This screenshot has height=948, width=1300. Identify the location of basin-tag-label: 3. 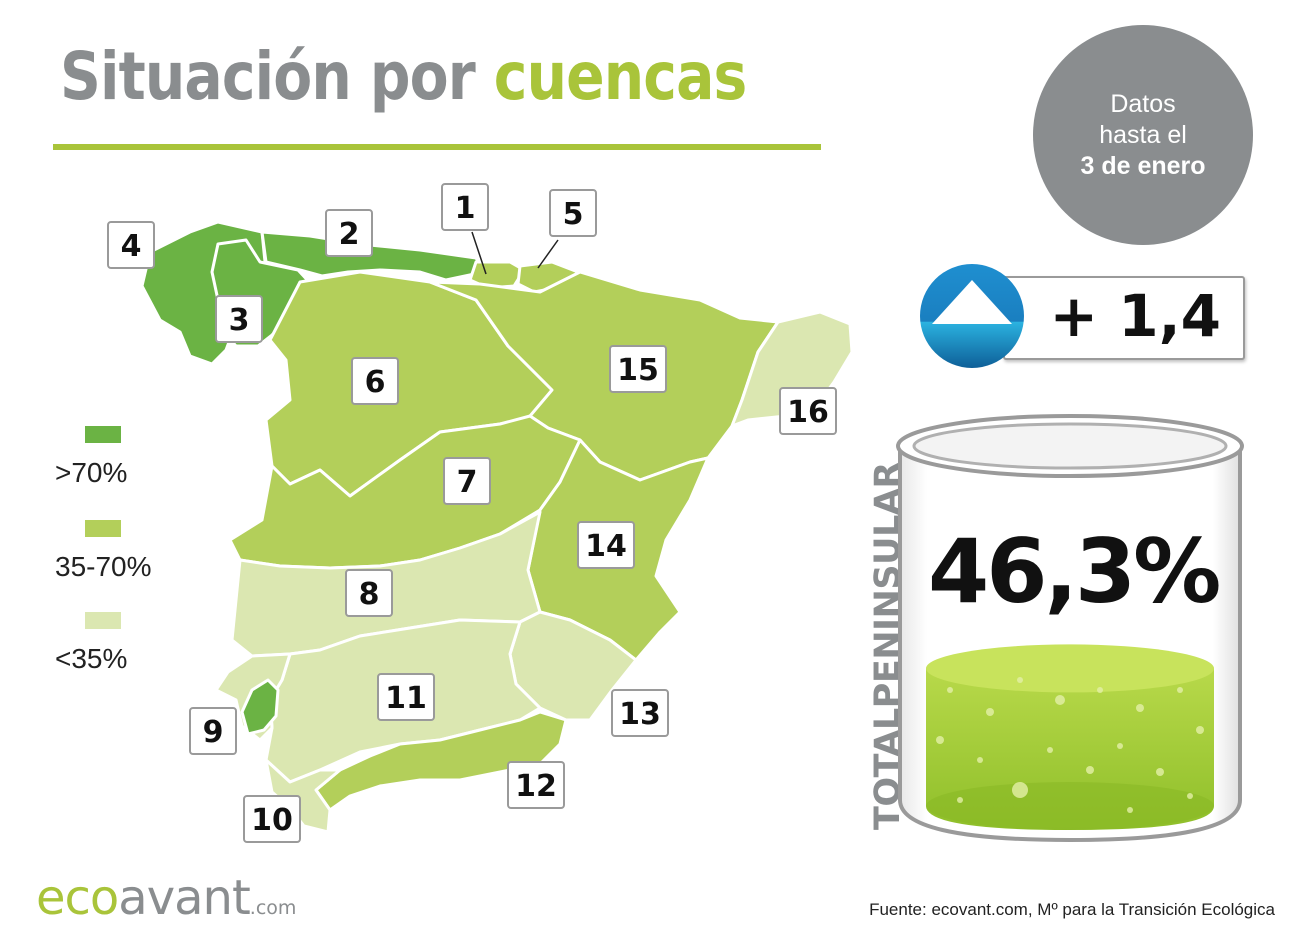
(239, 320).